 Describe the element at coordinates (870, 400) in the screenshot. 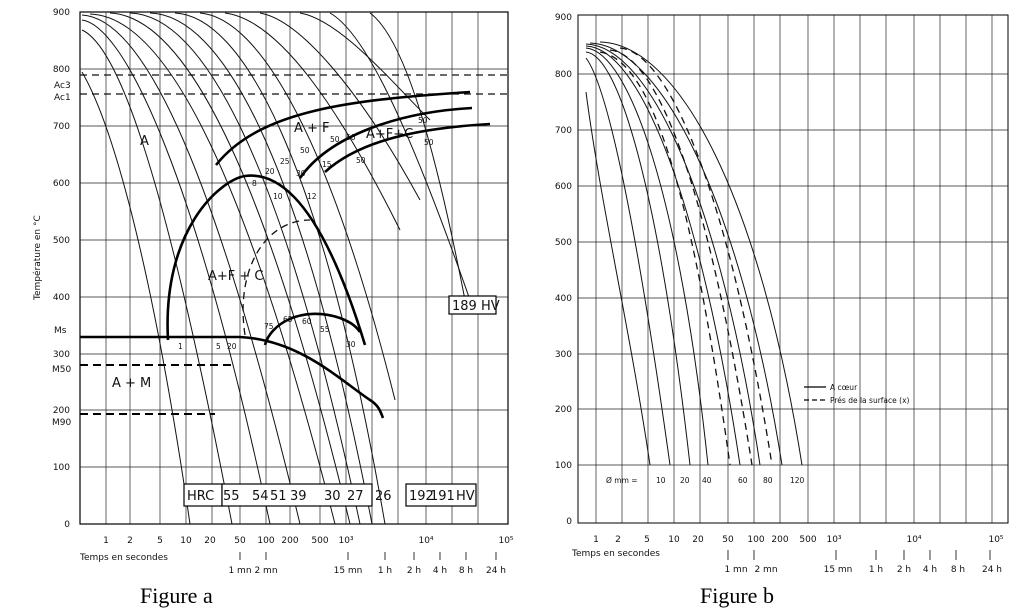

I see `legend-item-dashed: Prés de la surface (x)` at that location.